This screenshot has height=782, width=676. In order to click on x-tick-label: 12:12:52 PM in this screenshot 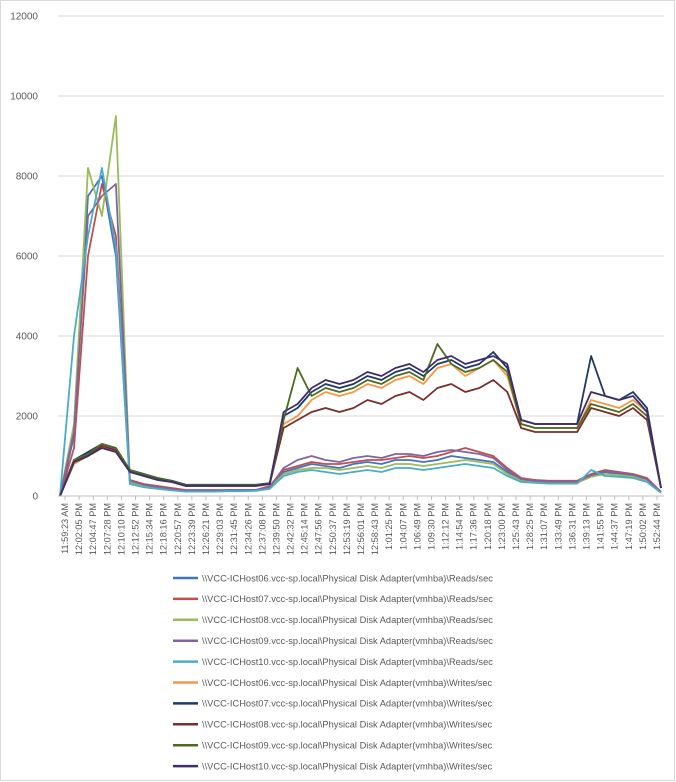, I will do `click(136, 529)`.